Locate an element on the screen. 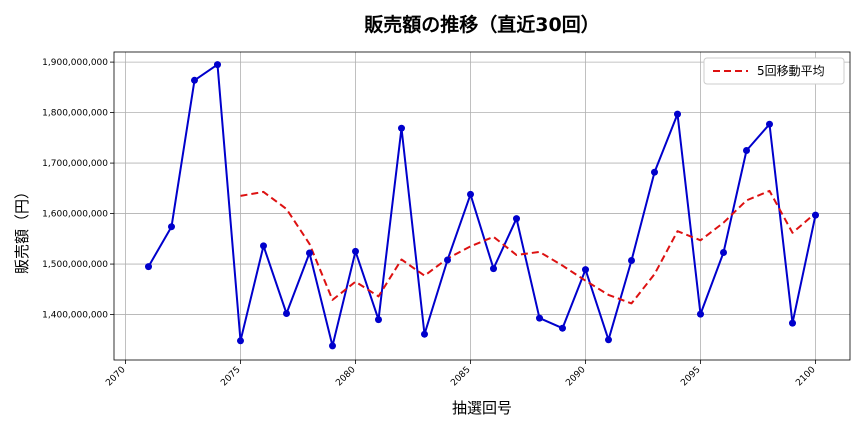 Image resolution: width=864 pixels, height=436 pixels. y-tick-label: 1,600,000,000 is located at coordinates (75, 215).